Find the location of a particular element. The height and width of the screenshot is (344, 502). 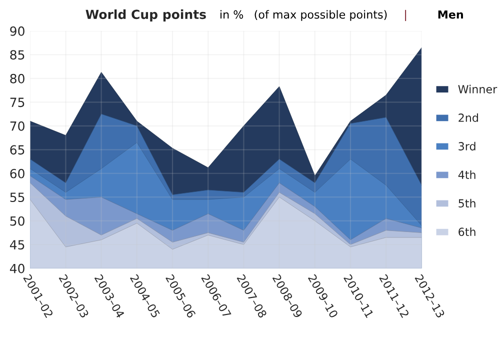

y-tick-label: 55 is located at coordinates (17, 197).